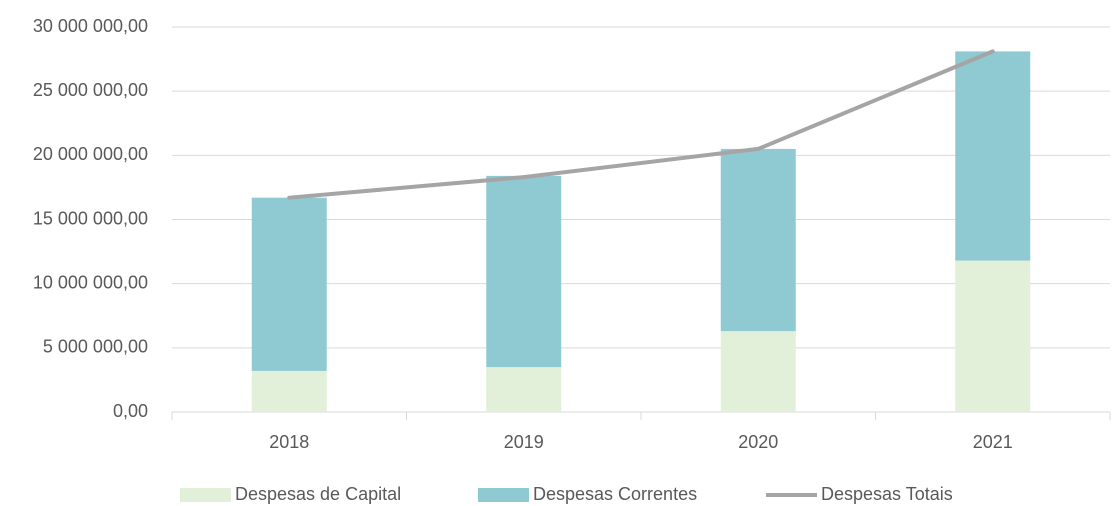 This screenshot has height=506, width=1113. Describe the element at coordinates (758, 442) in the screenshot. I see `x-tick-label: 2020` at that location.